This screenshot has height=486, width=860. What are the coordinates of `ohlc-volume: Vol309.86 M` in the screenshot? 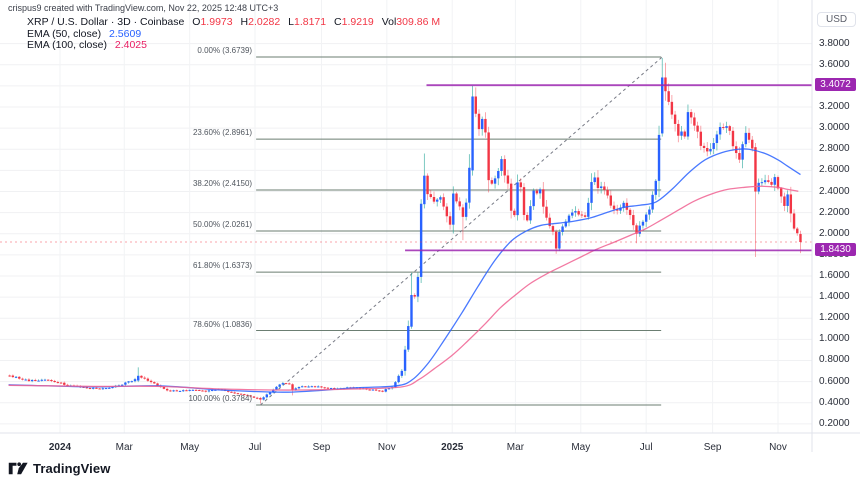 It's located at (411, 22).